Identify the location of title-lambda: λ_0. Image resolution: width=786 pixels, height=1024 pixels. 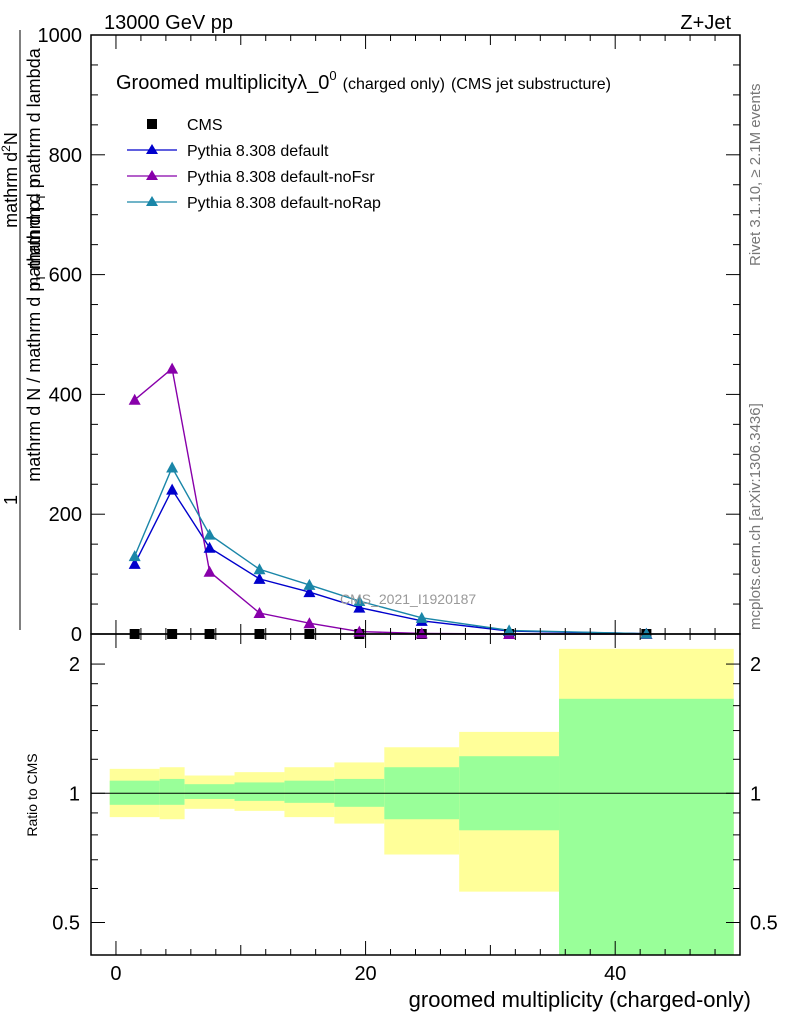
(313, 83).